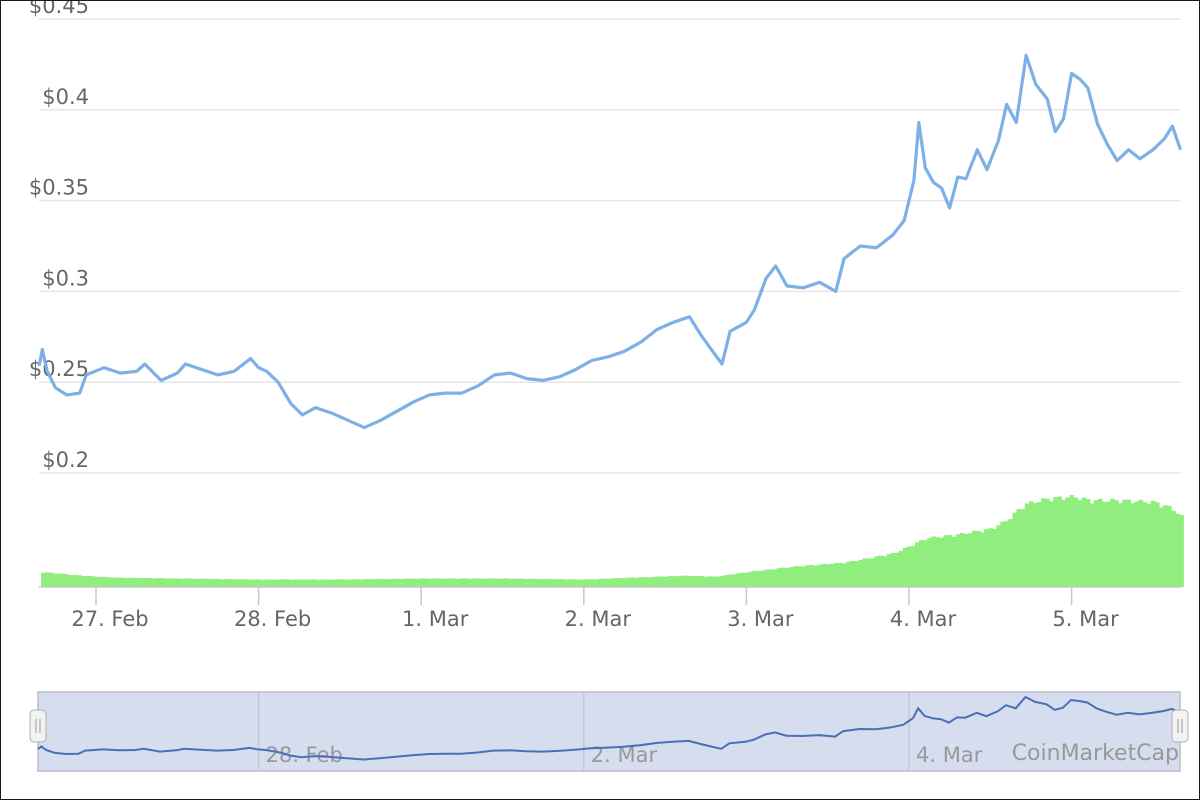  I want to click on navigator-handle-right, so click(1180, 726).